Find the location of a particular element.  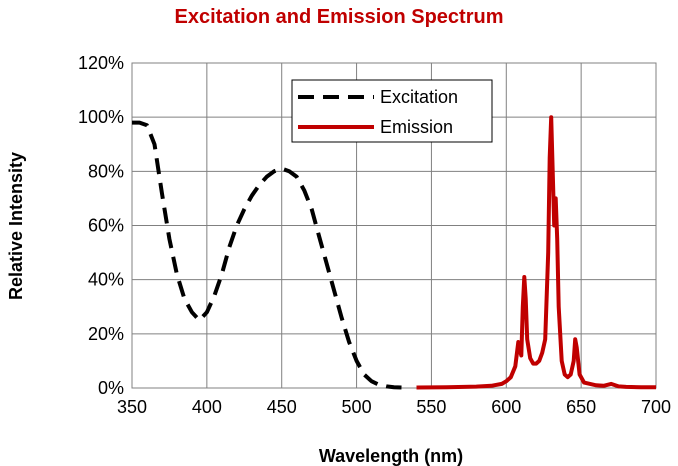

x-tick-label: 600 is located at coordinates (506, 407).